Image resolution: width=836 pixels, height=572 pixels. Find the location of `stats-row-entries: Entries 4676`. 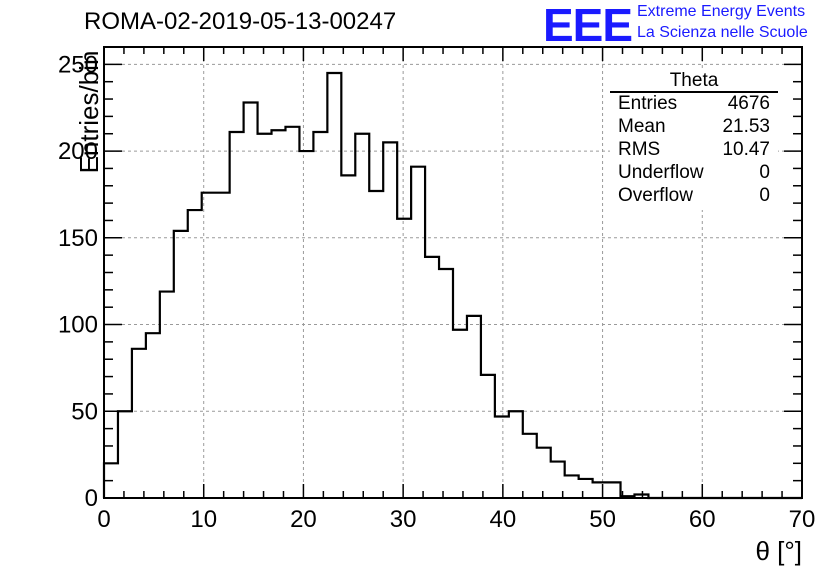

stats-row-entries: Entries 4676 is located at coordinates (694, 104).